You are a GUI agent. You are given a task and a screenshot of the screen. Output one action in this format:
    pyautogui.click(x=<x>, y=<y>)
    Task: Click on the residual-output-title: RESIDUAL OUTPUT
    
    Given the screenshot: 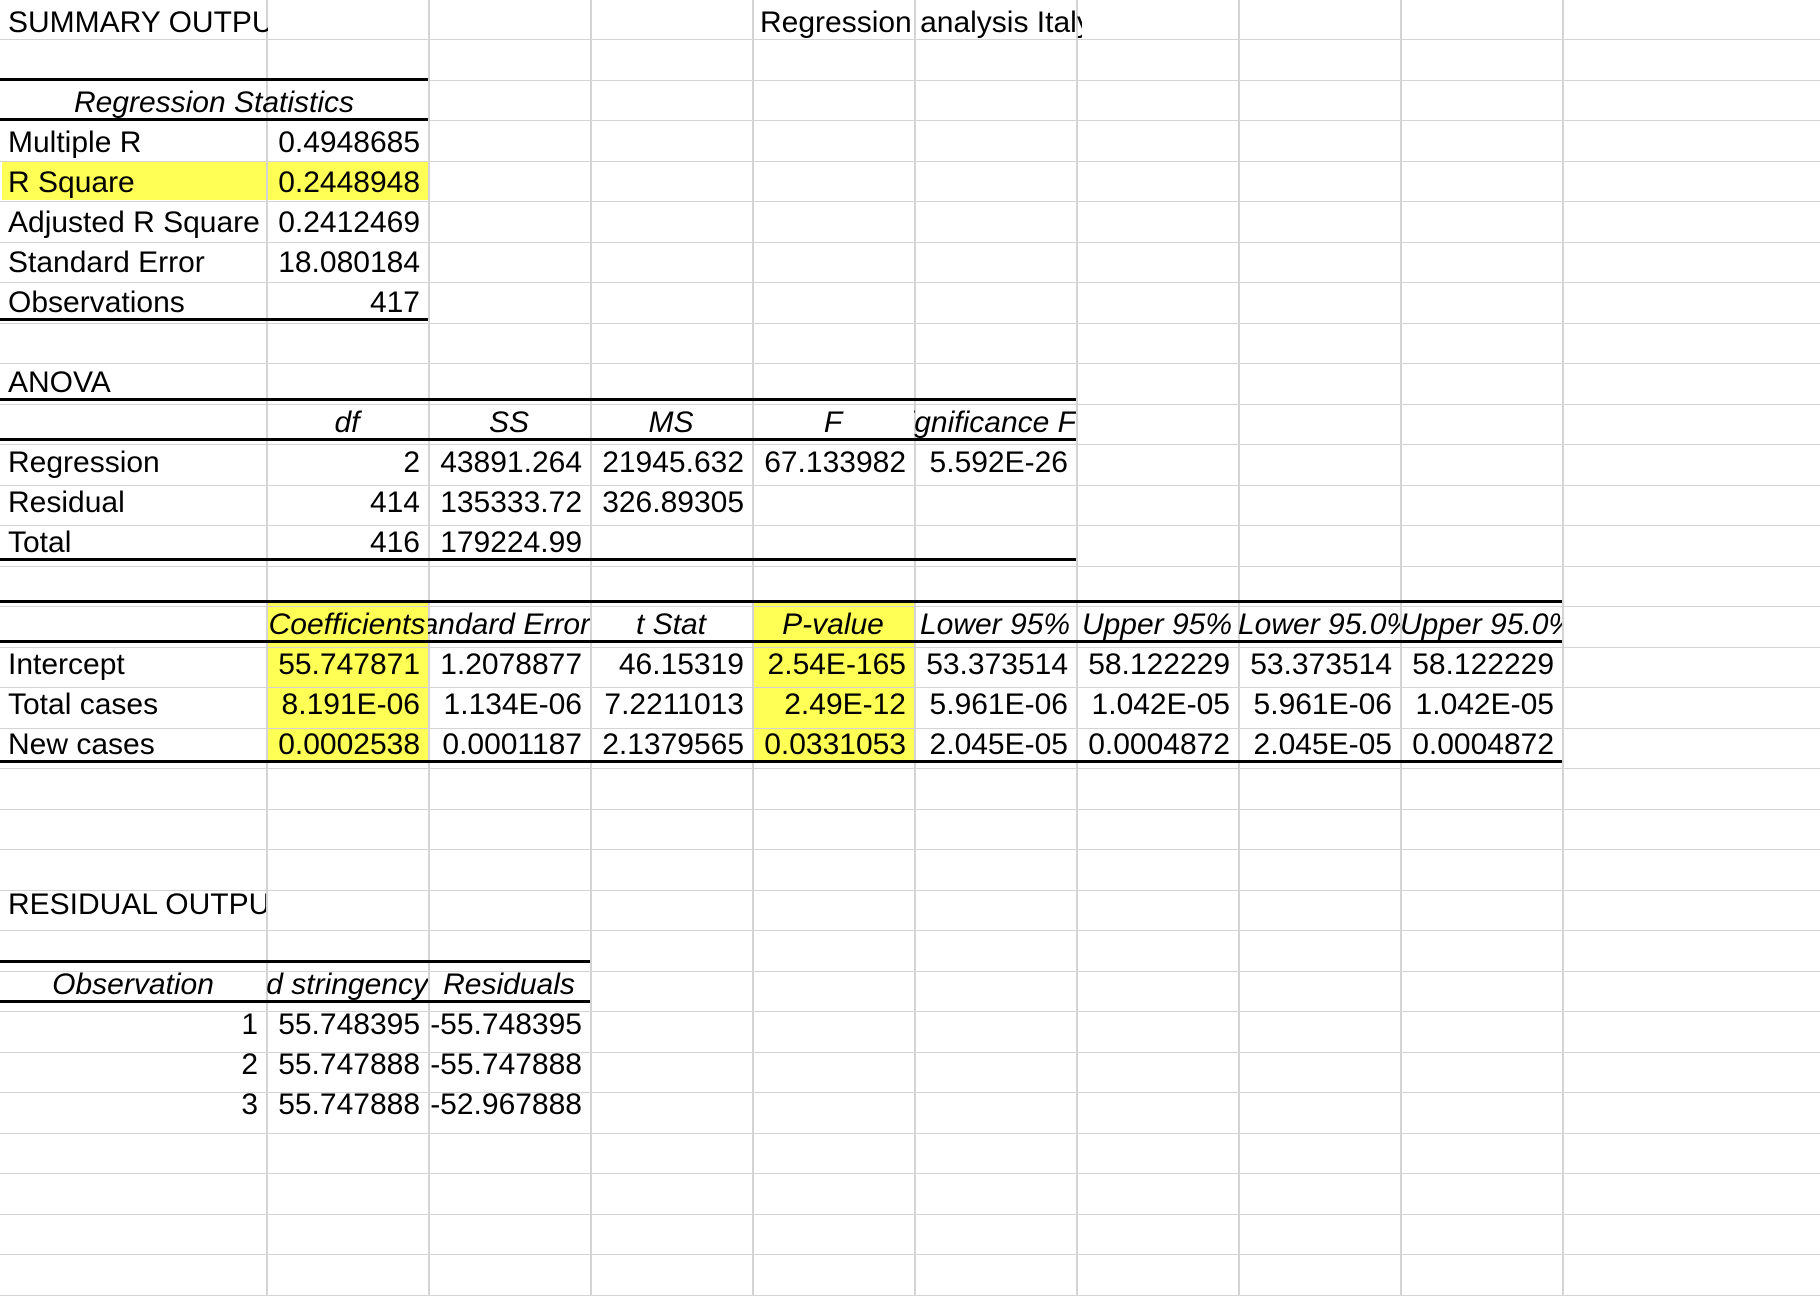 What is the action you would take?
    pyautogui.click(x=137, y=904)
    